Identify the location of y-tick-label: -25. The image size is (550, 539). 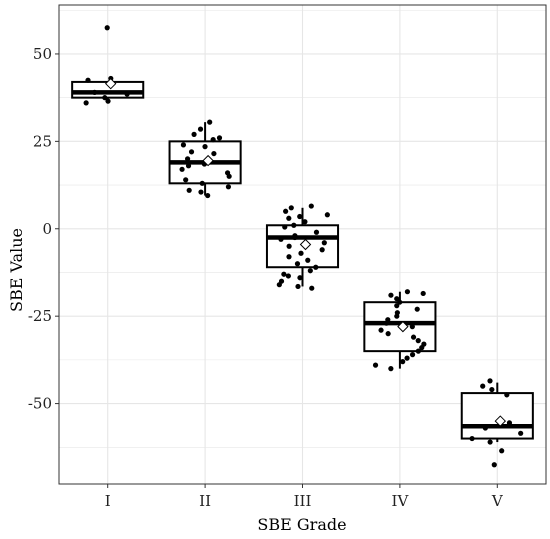
(40, 316).